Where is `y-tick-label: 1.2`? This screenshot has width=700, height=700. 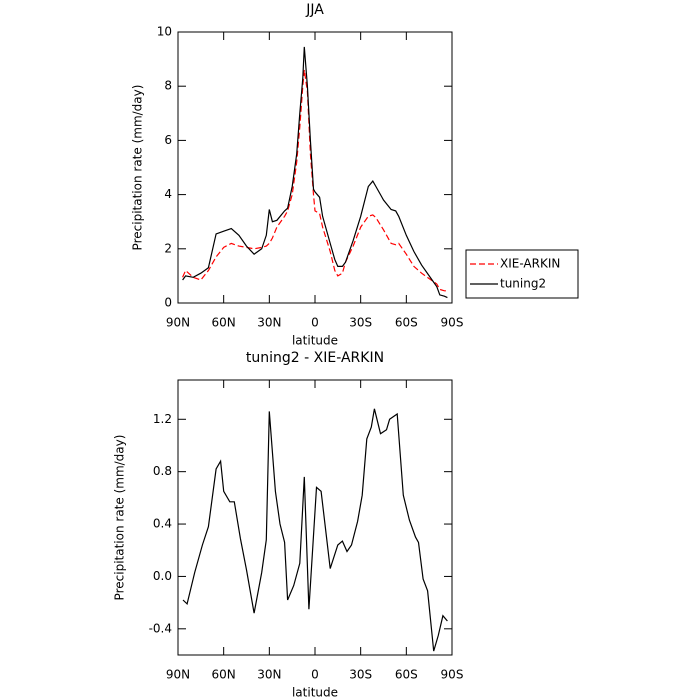 y-tick-label: 1.2 is located at coordinates (162, 419).